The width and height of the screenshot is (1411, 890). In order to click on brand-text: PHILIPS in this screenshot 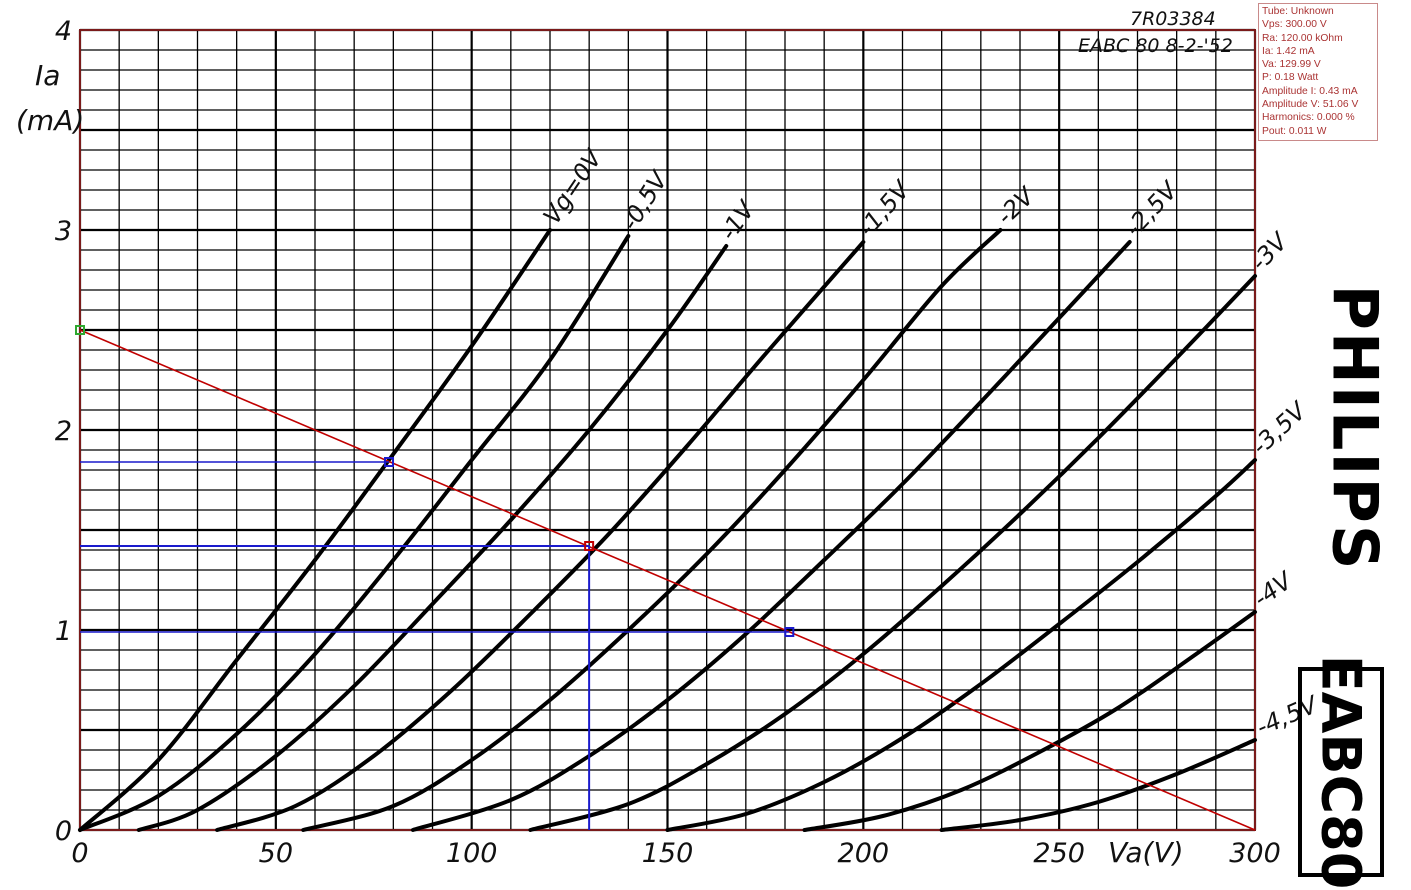, I will do `click(1355, 428)`.